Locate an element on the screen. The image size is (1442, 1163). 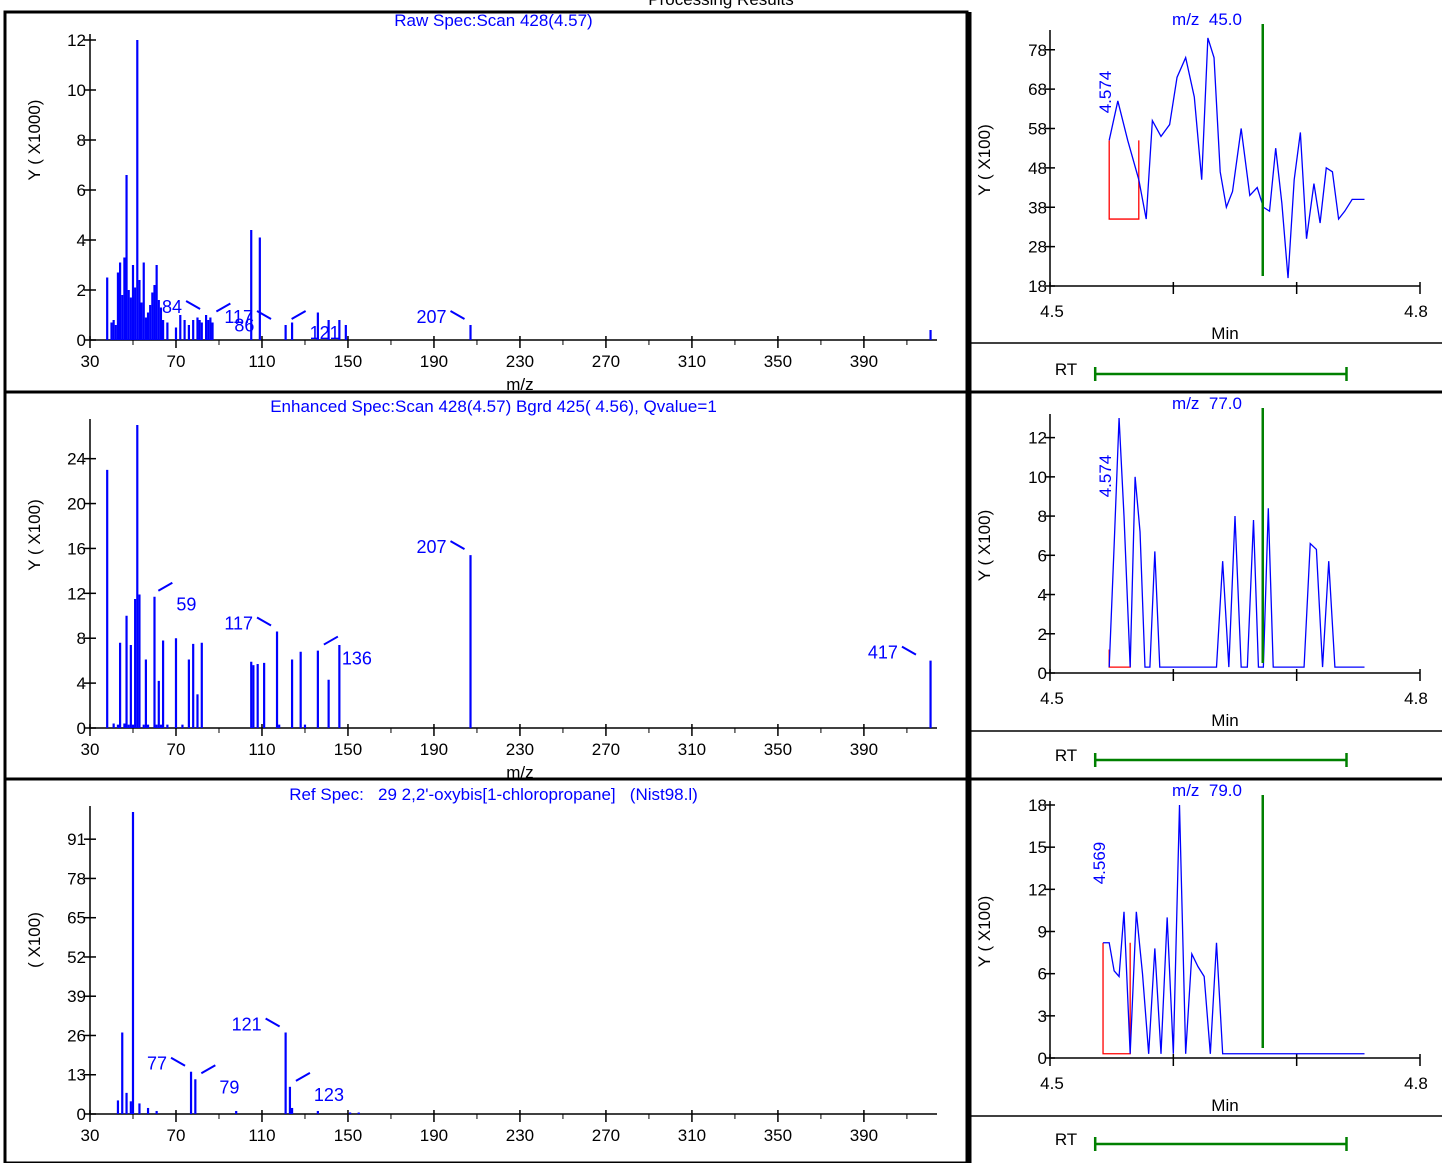
peak-label: 77 is located at coordinates (157, 1064).